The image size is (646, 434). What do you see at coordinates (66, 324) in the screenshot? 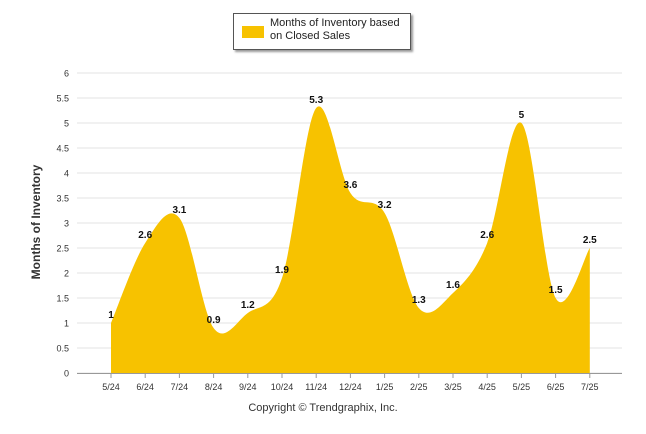
I see `y-tick-label: 1` at bounding box center [66, 324].